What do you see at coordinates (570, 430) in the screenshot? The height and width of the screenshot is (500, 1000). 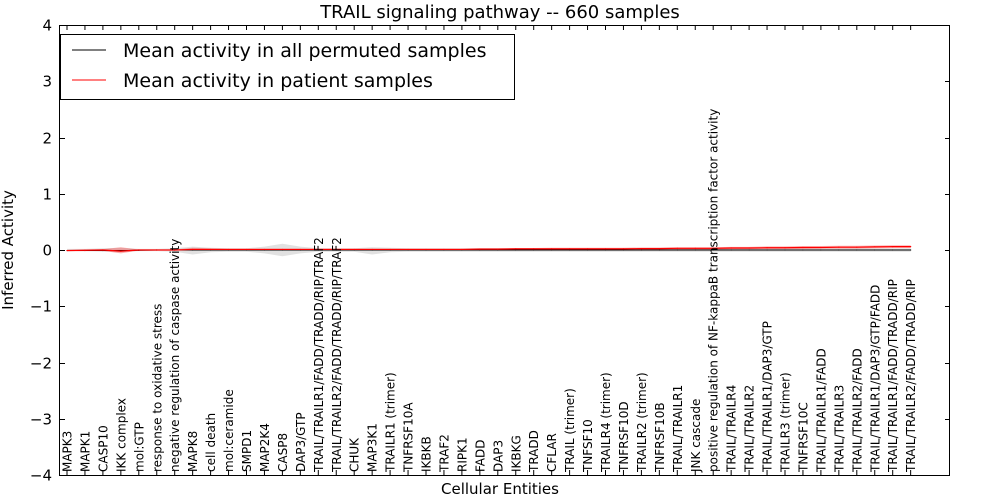 I see `x-tick-label: TRAIL (trimer)` at bounding box center [570, 430].